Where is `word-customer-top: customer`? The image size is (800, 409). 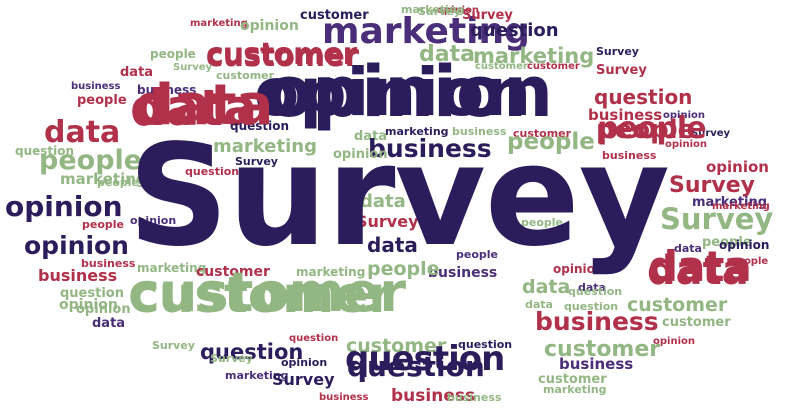
word-customer-top: customer is located at coordinates (281, 54).